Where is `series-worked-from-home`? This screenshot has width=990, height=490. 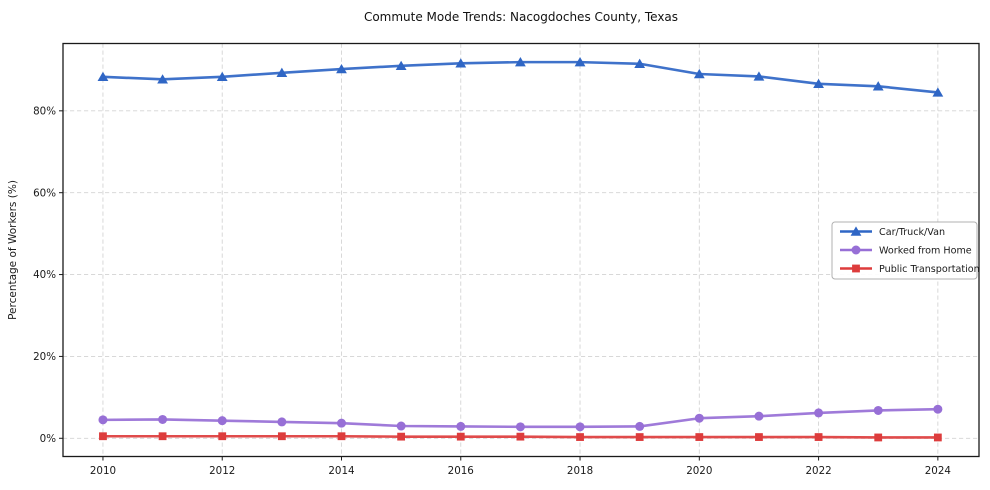 series-worked-from-home is located at coordinates (520, 418).